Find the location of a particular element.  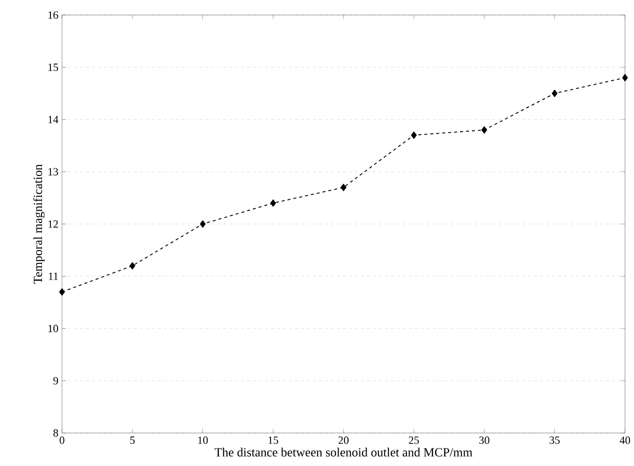

x-tick-label: 5 is located at coordinates (132, 440).